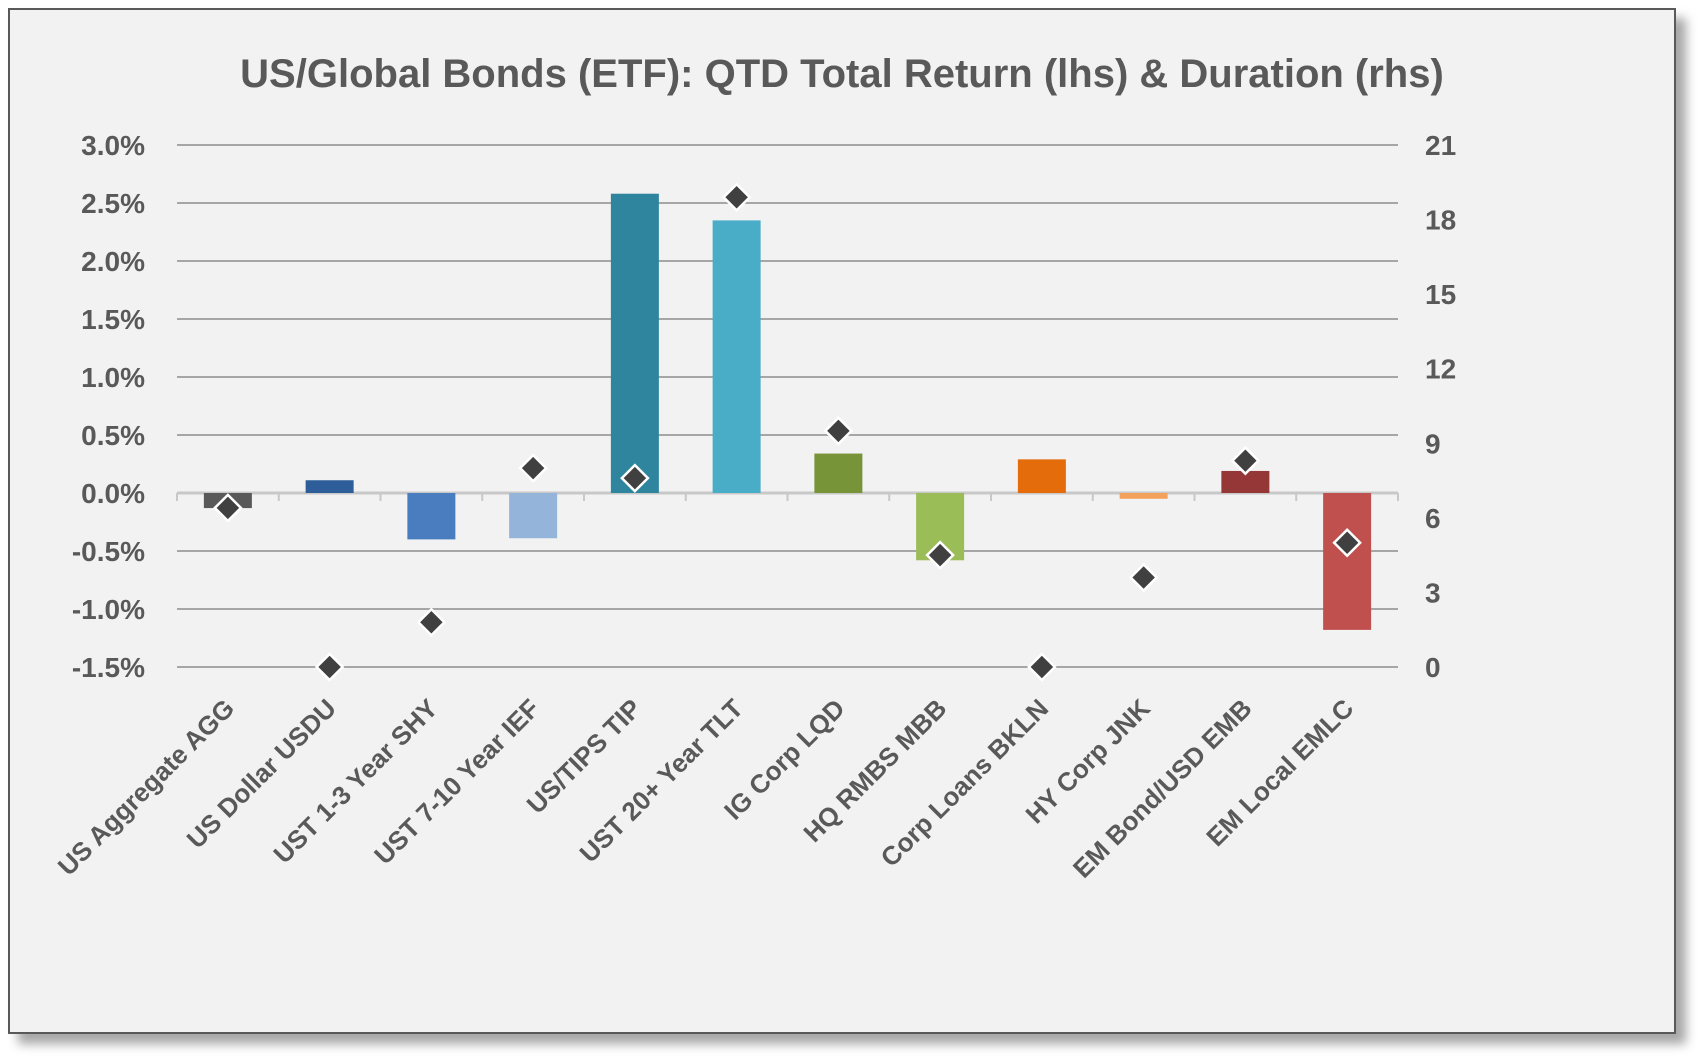 This screenshot has width=1700, height=1063. What do you see at coordinates (1440, 145) in the screenshot?
I see `right-tick-label: 21` at bounding box center [1440, 145].